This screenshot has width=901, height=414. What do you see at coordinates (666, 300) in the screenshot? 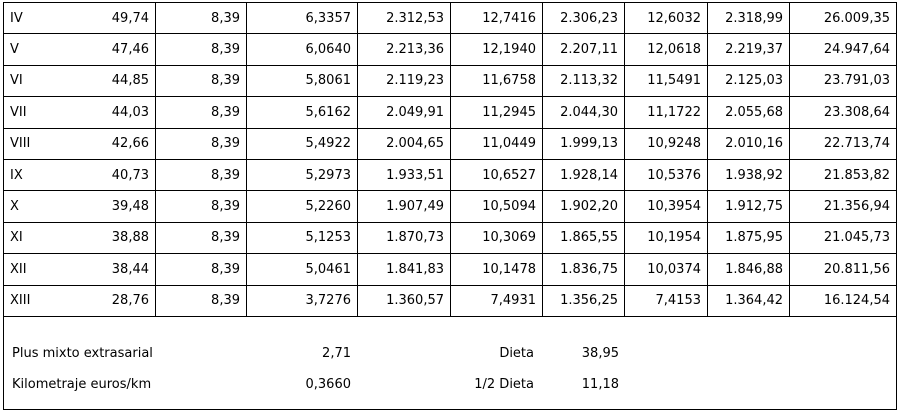
I see `cell-value: 7,4153` at bounding box center [666, 300].